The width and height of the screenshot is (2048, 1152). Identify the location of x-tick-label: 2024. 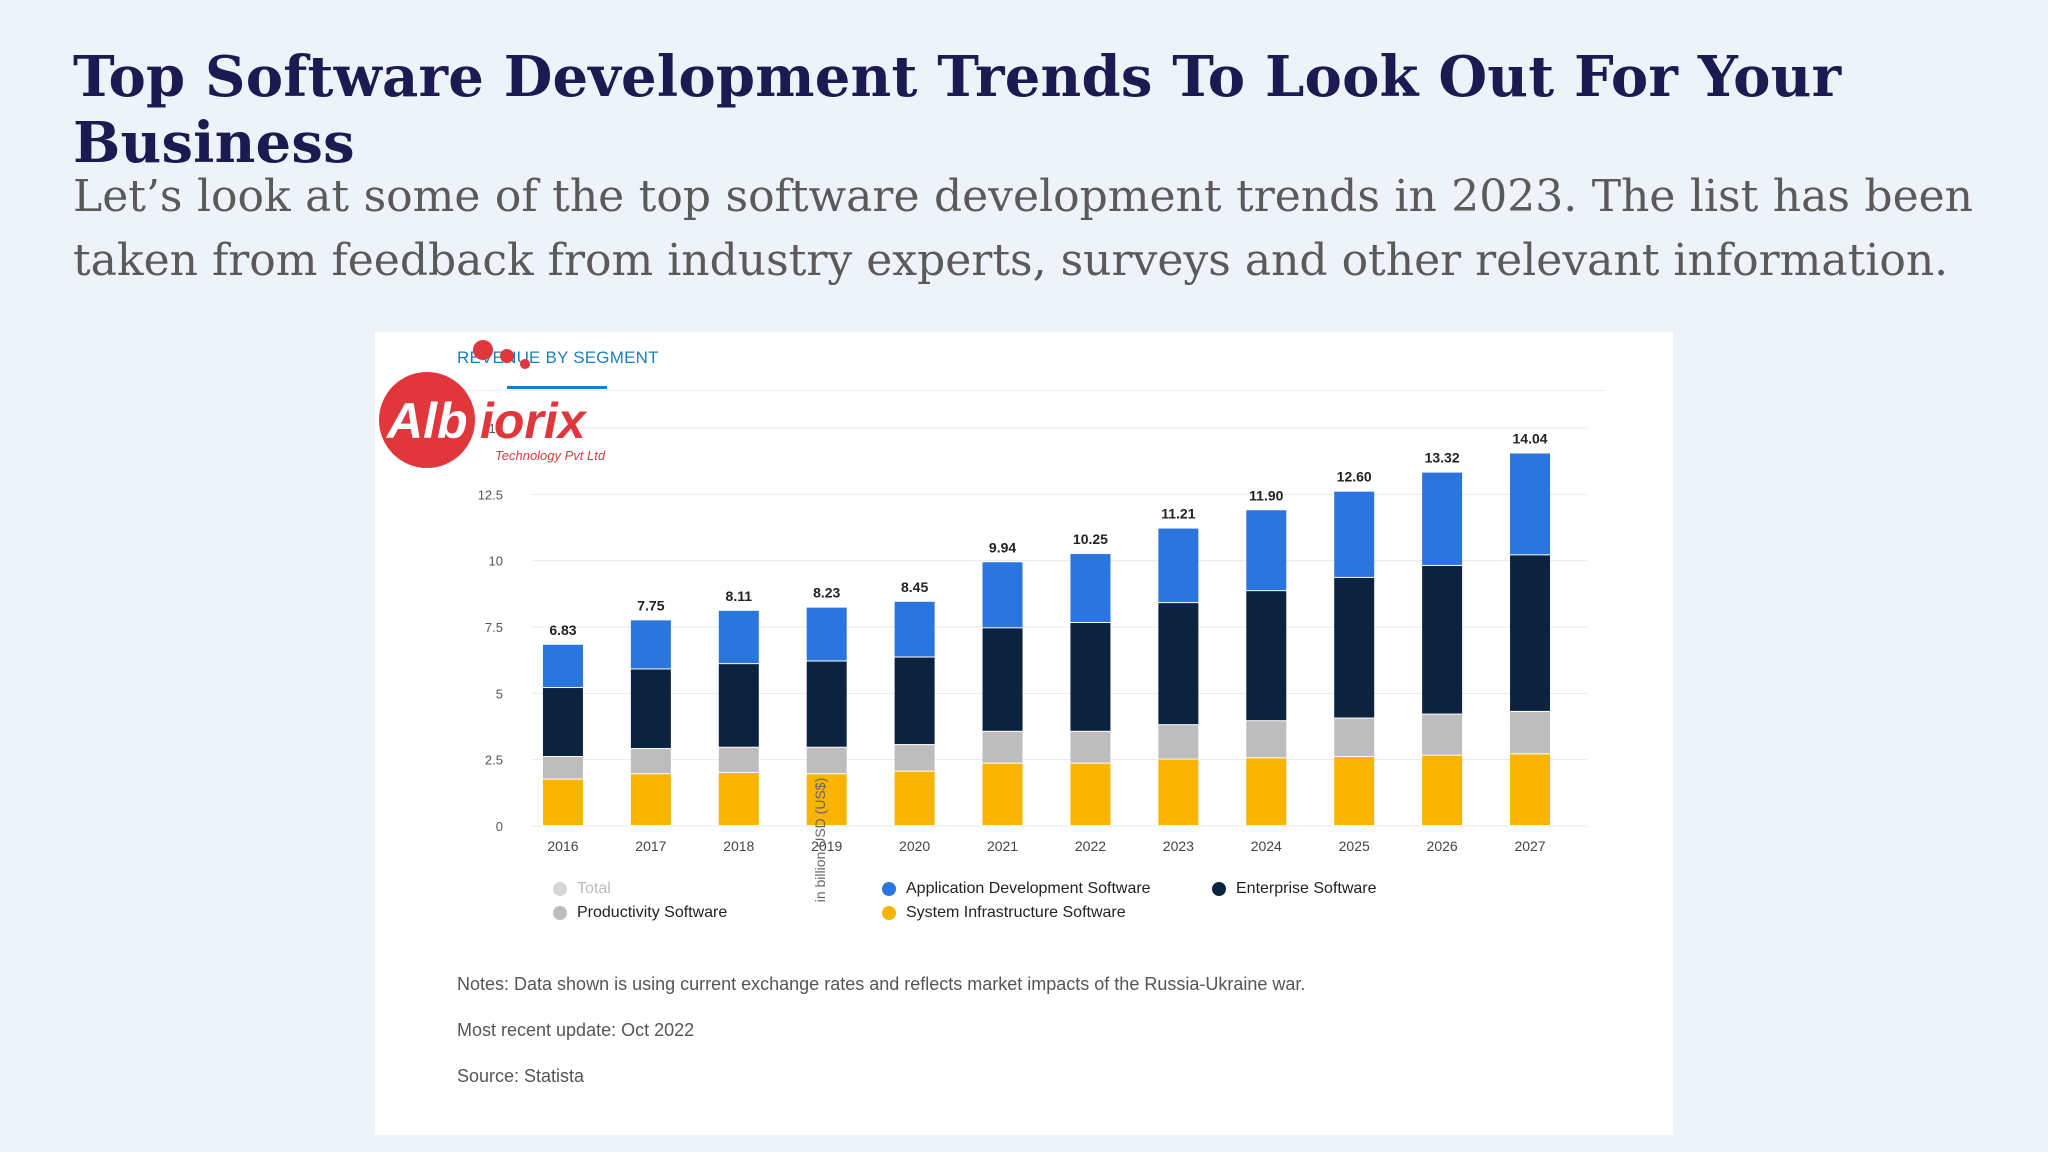
(1266, 846).